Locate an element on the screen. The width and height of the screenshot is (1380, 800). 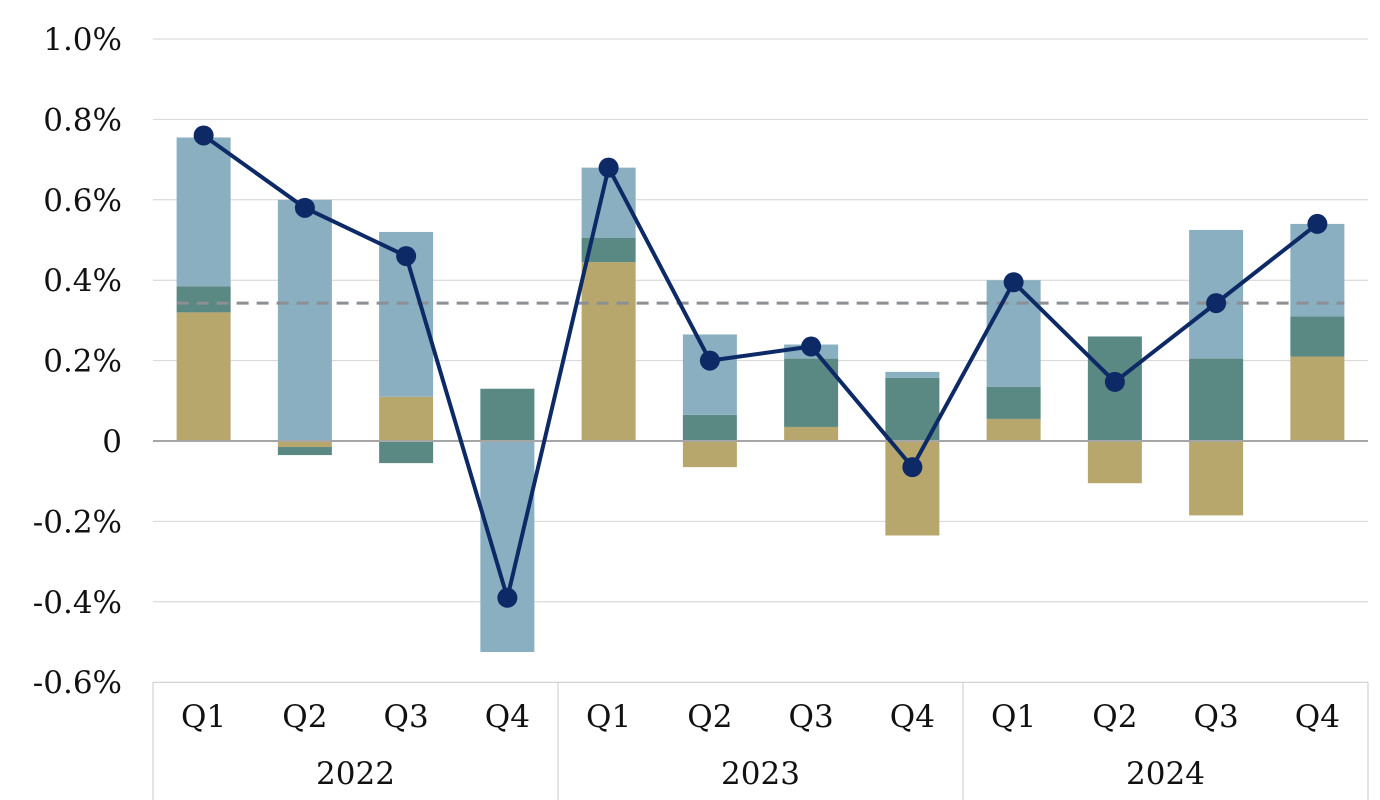
year-group-label: 2024 is located at coordinates (1165, 774).